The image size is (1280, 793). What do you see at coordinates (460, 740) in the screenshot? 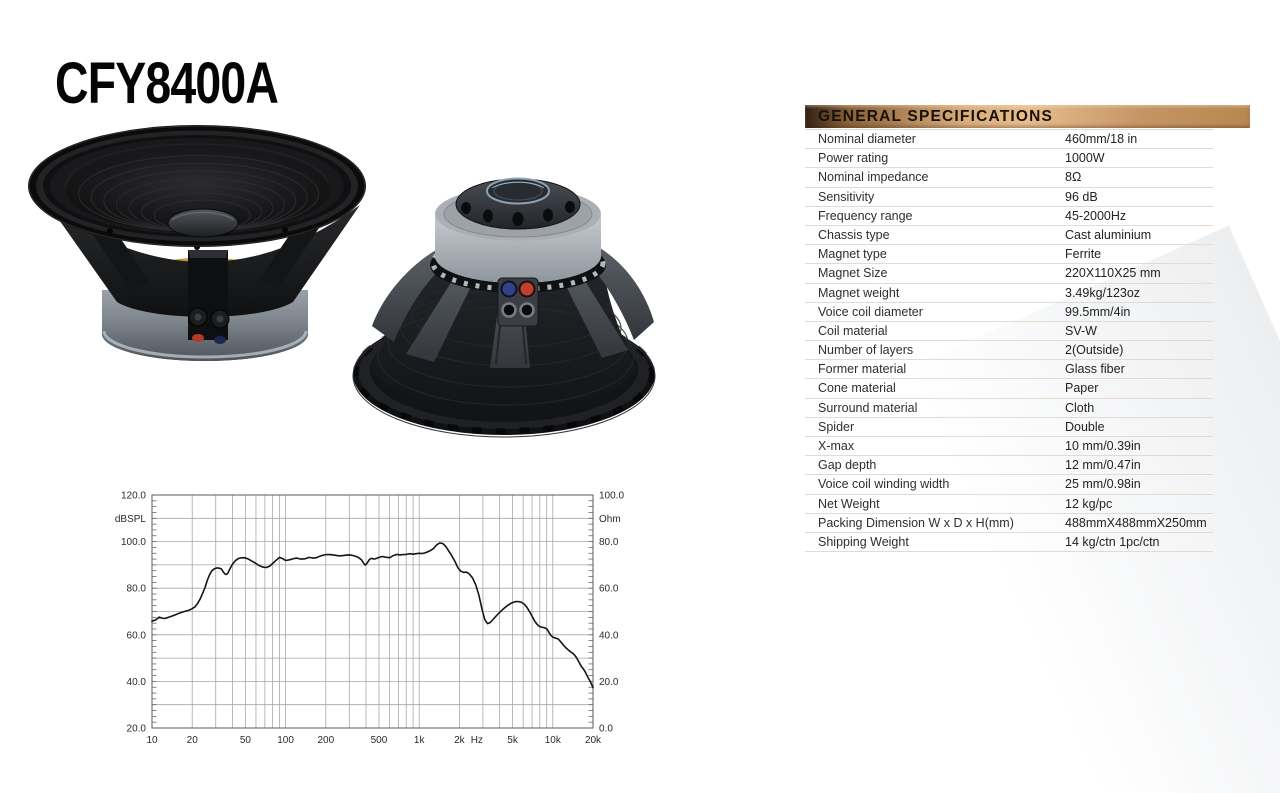
I see `svg-text: 2k` at bounding box center [460, 740].